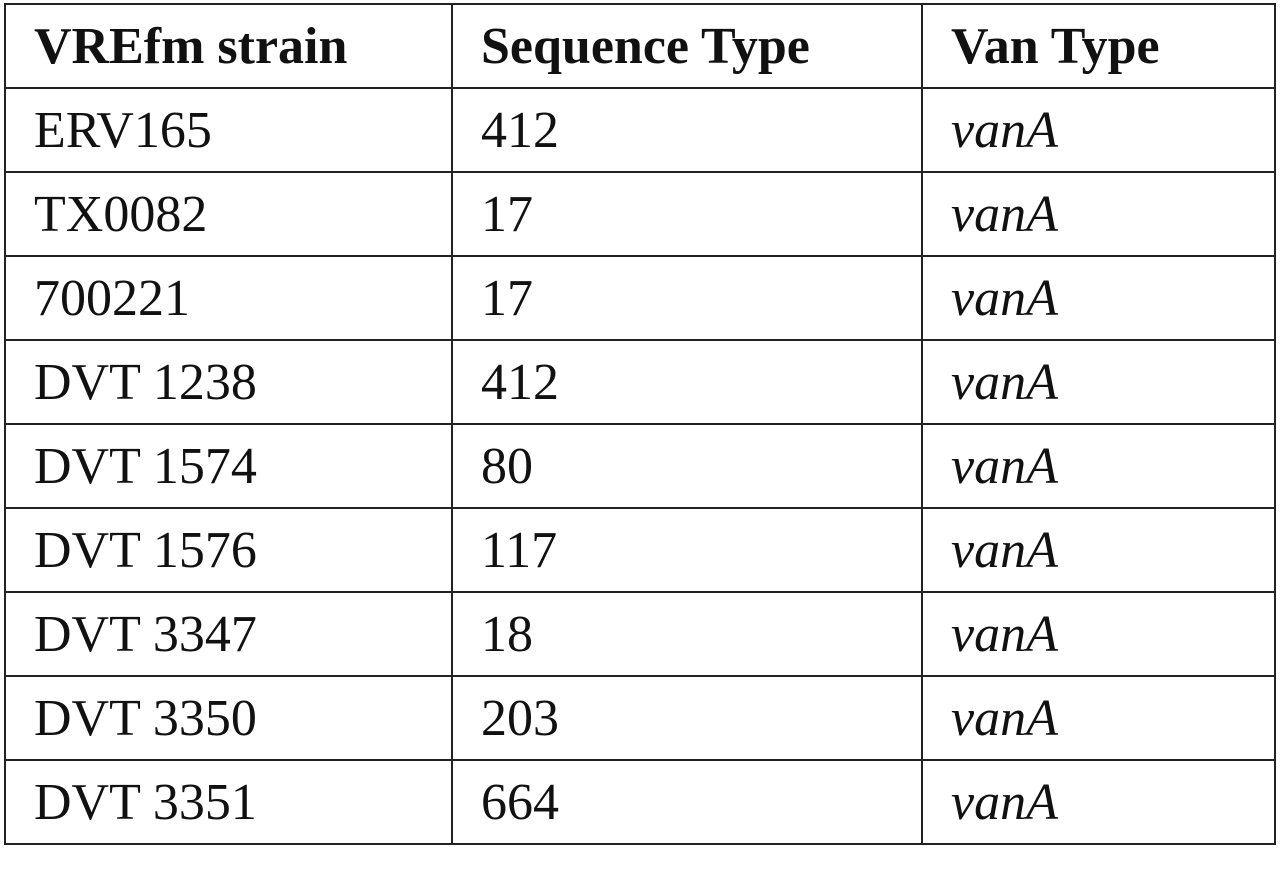 Image resolution: width=1280 pixels, height=871 pixels. Describe the element at coordinates (687, 466) in the screenshot. I see `table-cell: 80` at that location.